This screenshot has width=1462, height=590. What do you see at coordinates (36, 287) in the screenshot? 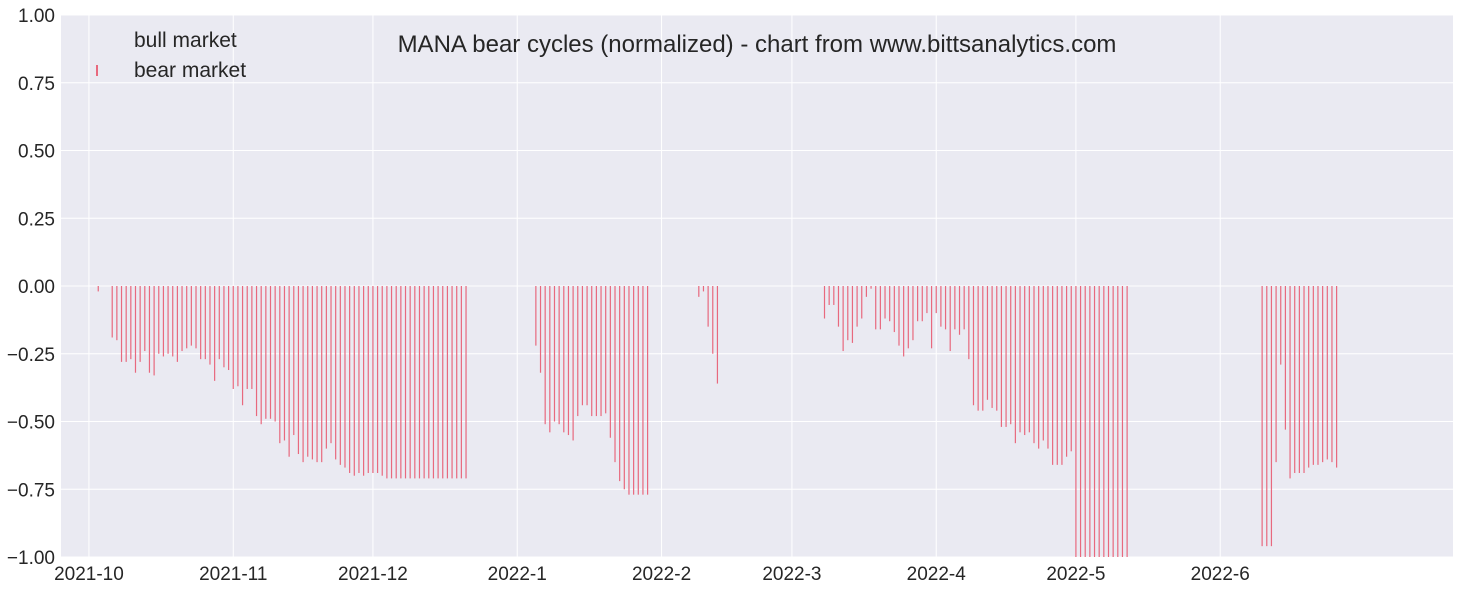
I see `y-tick-label: 0.00` at bounding box center [36, 287].